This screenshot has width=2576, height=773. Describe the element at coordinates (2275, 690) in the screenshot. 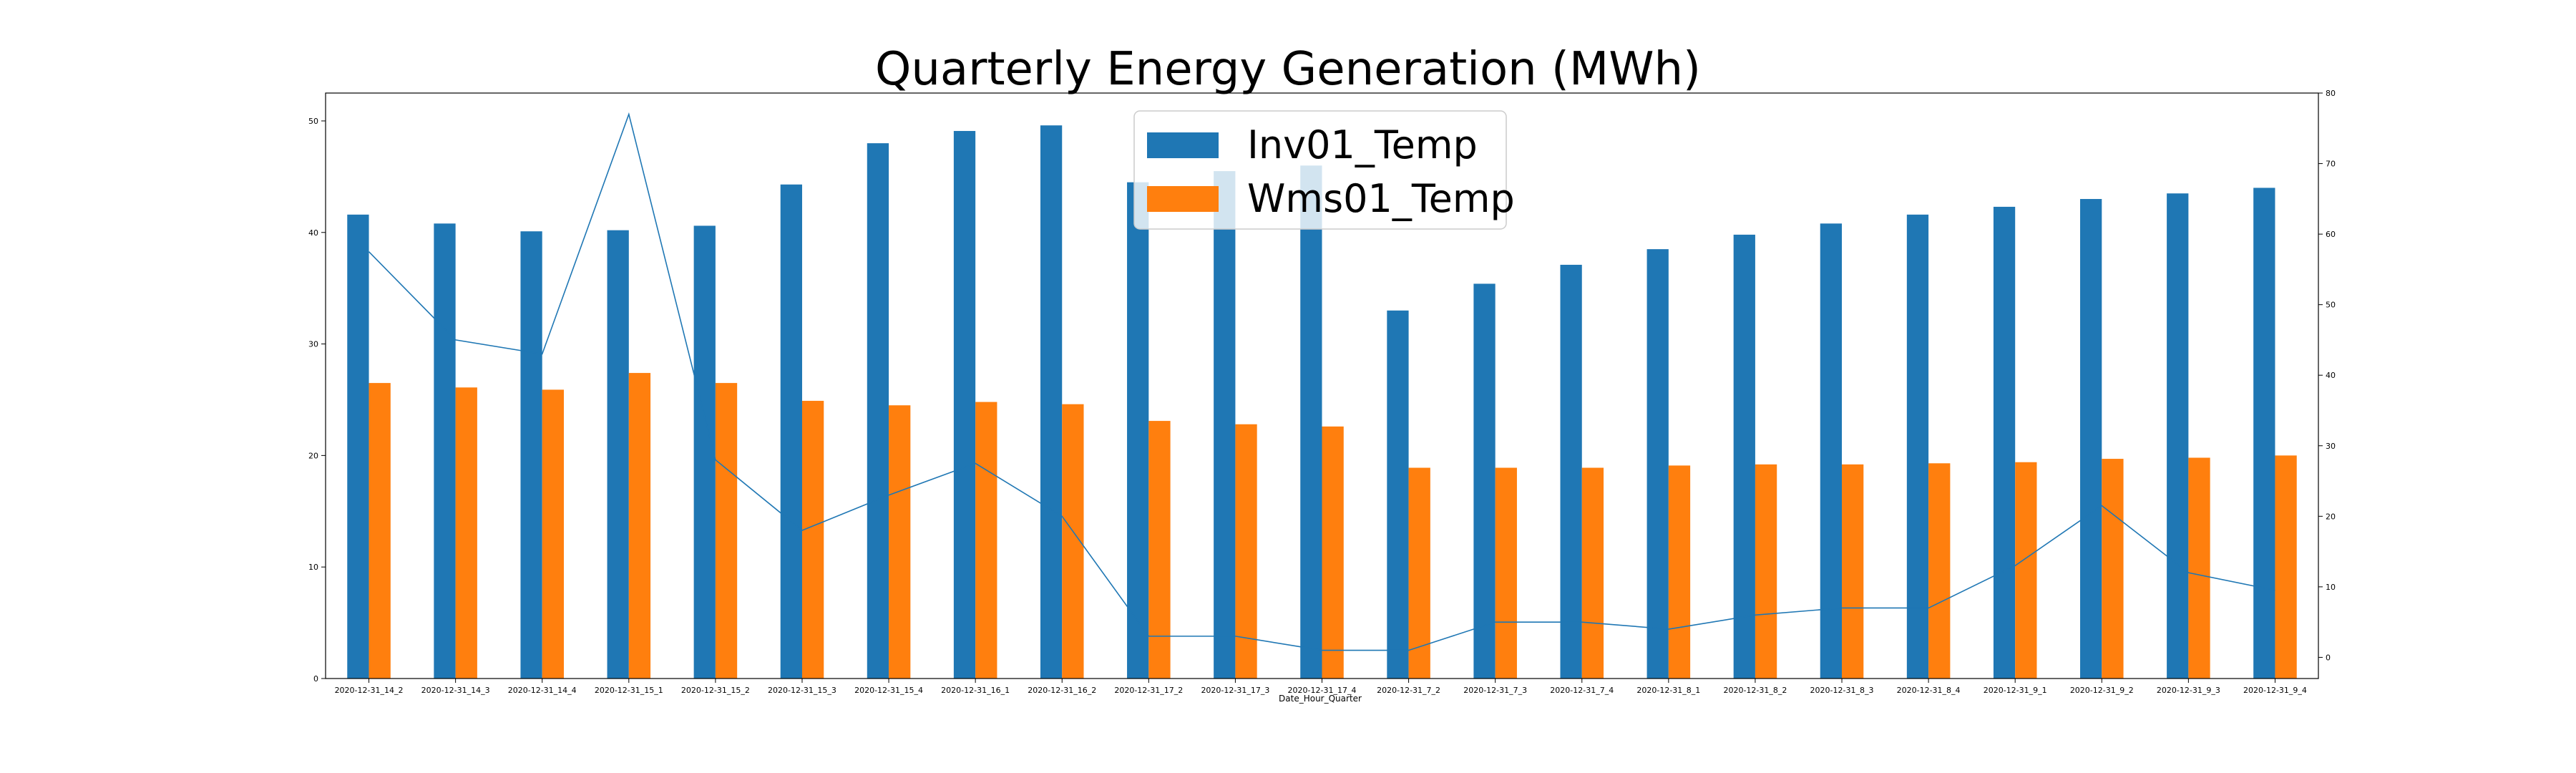

I see `x-tick-label: 2020-12-31_9_4` at that location.